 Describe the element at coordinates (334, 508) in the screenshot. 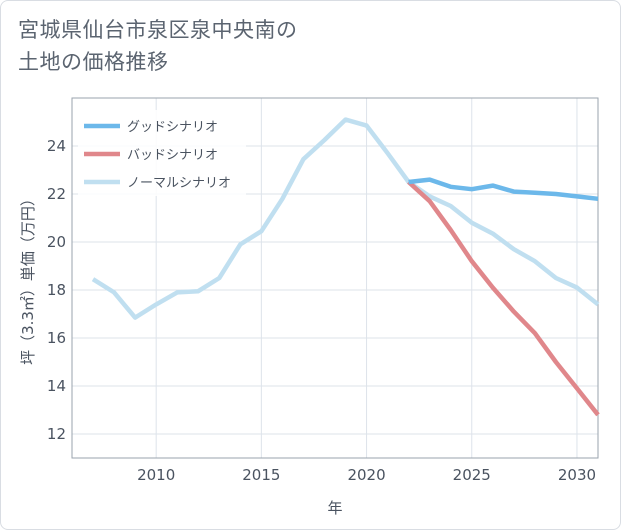

I see `x-axis-title: 年` at that location.